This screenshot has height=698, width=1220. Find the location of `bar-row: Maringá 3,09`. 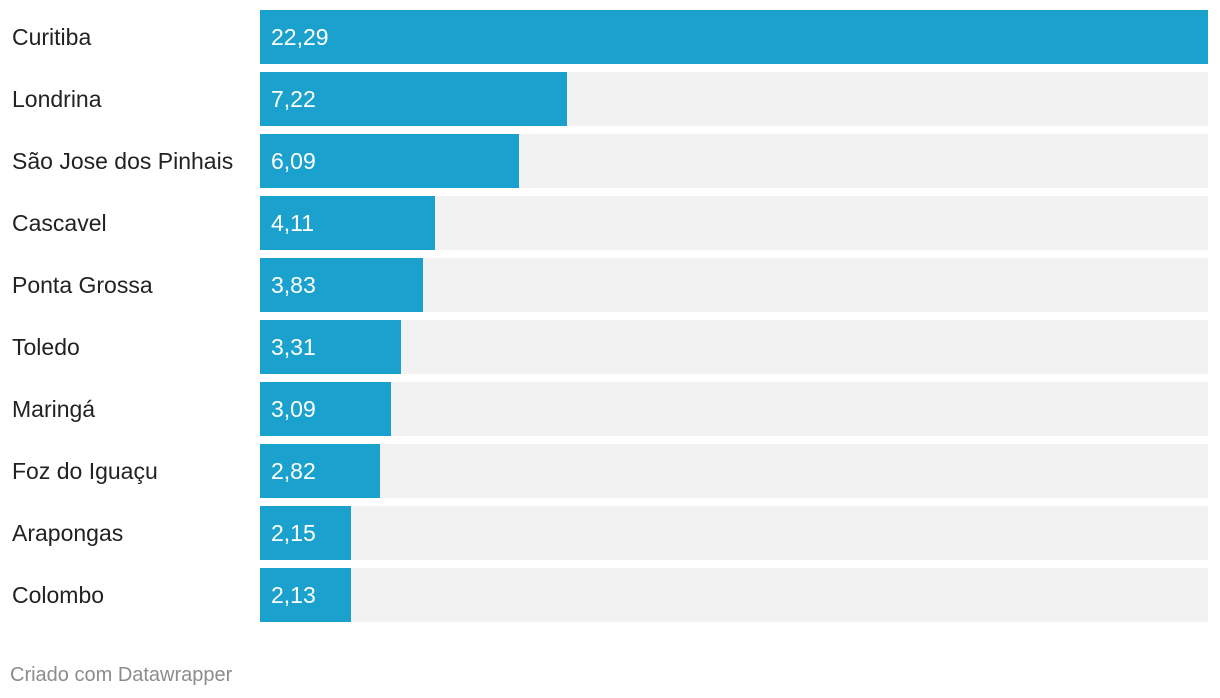

bar-row: Maringá 3,09 is located at coordinates (610, 409).